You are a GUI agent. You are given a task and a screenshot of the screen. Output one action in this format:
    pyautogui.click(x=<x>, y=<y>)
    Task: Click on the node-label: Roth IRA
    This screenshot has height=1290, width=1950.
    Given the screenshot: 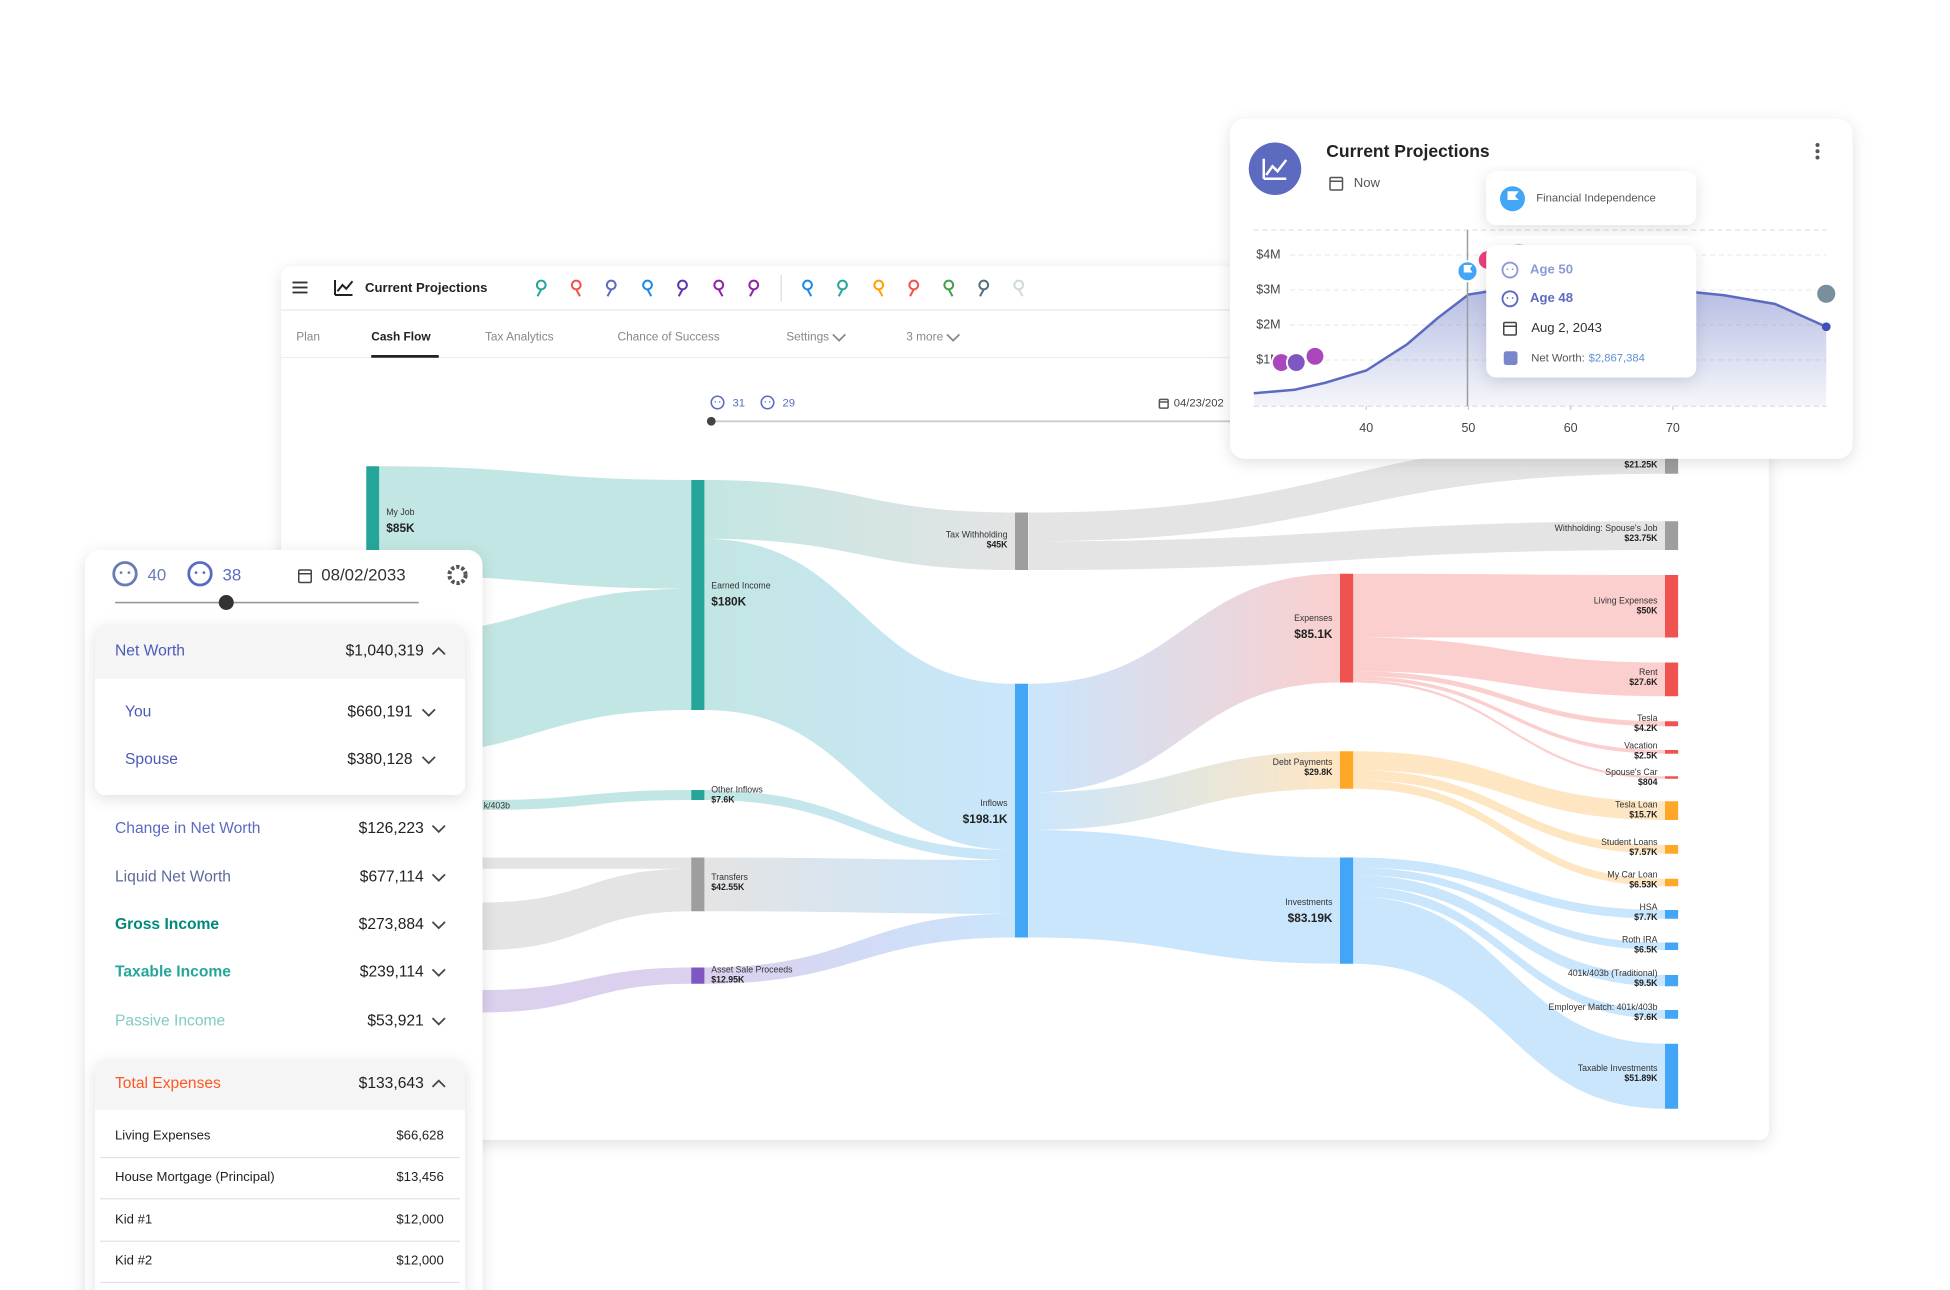 What is the action you would take?
    pyautogui.click(x=1640, y=939)
    